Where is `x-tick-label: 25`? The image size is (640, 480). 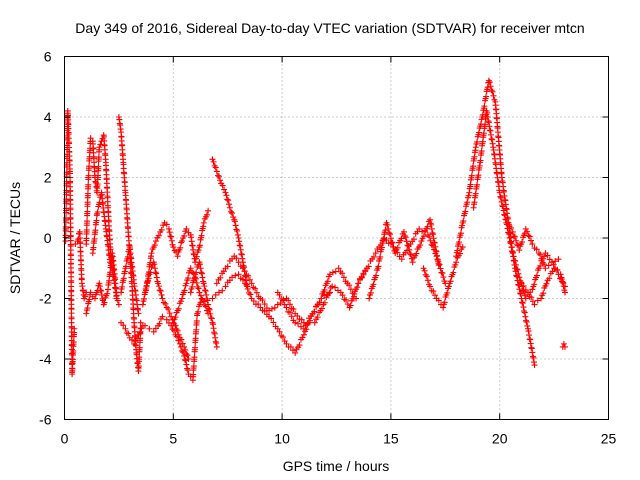 x-tick-label: 25 is located at coordinates (609, 439).